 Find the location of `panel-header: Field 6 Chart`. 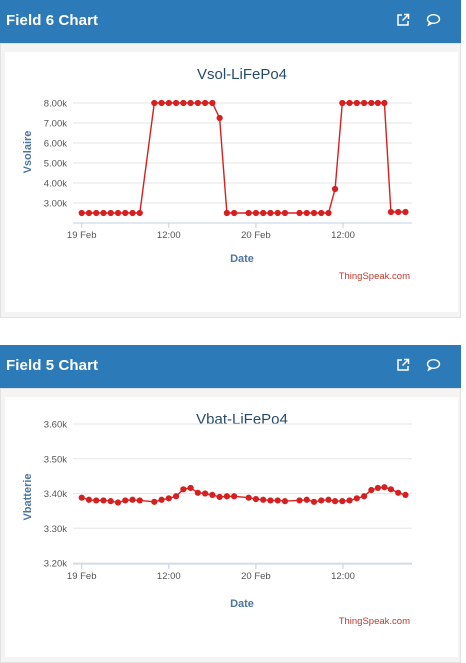

panel-header: Field 6 Chart is located at coordinates (230, 21).